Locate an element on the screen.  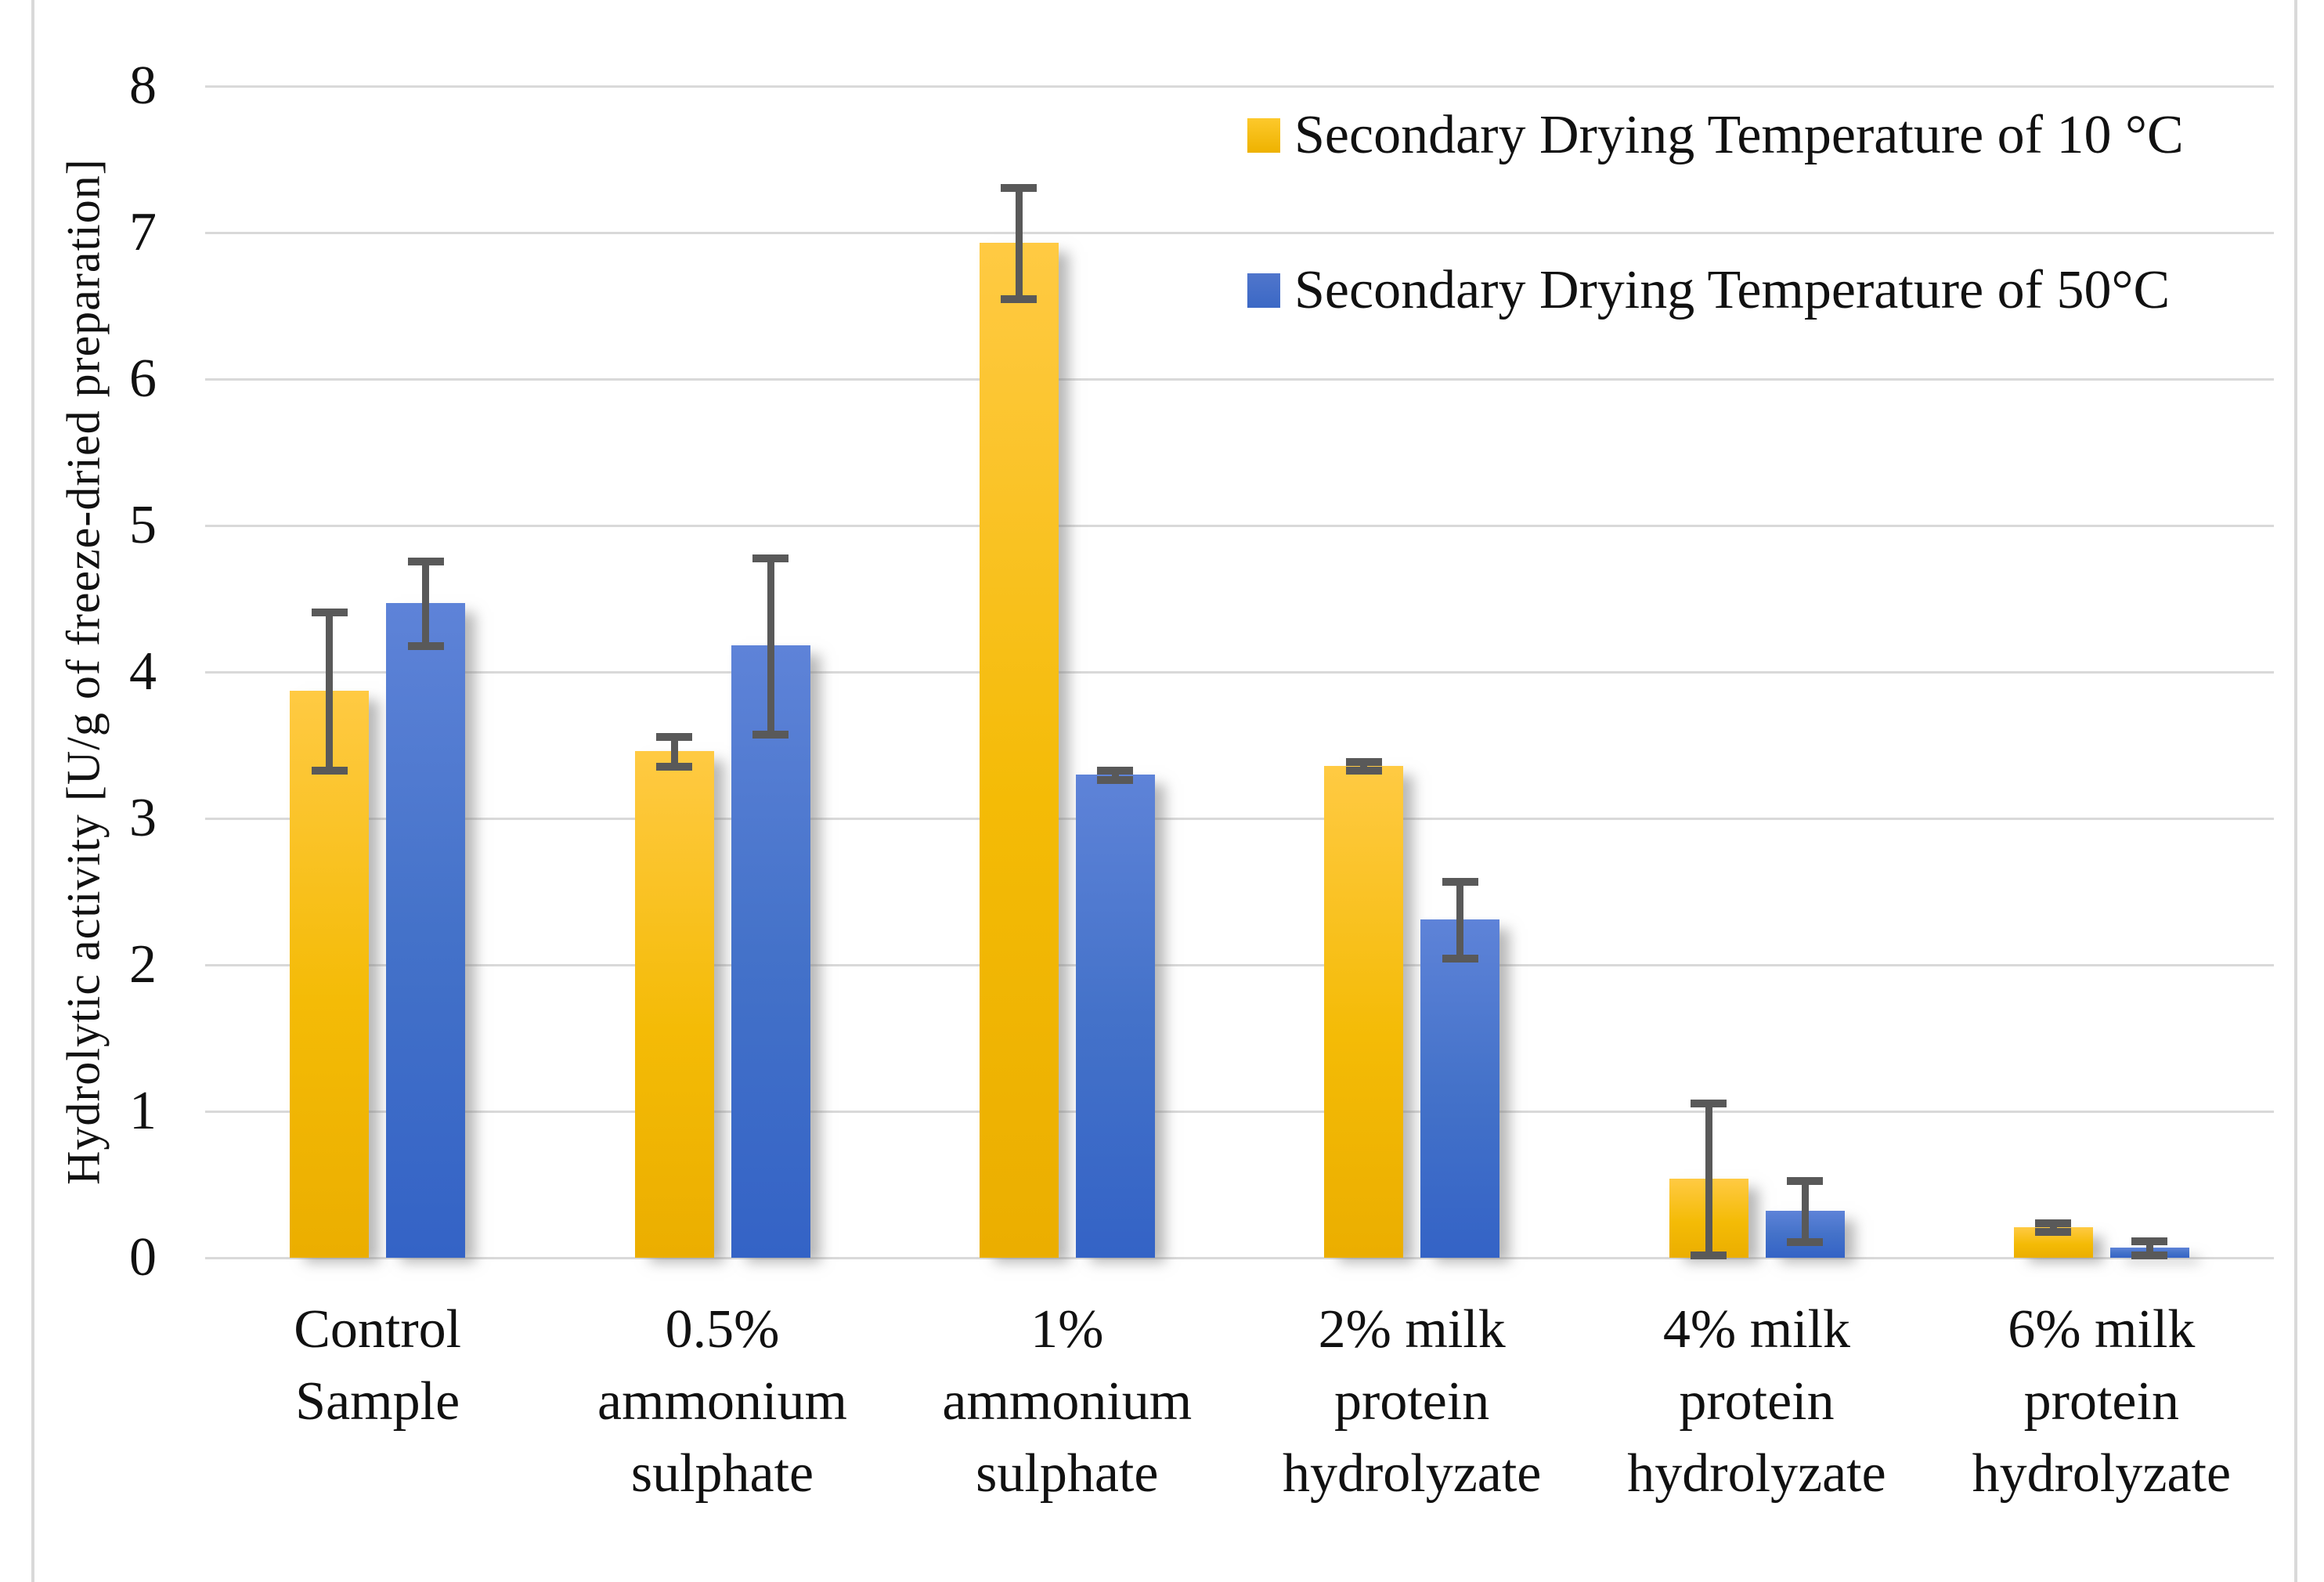
y-tick-label-0: 0 is located at coordinates (143, 1257).